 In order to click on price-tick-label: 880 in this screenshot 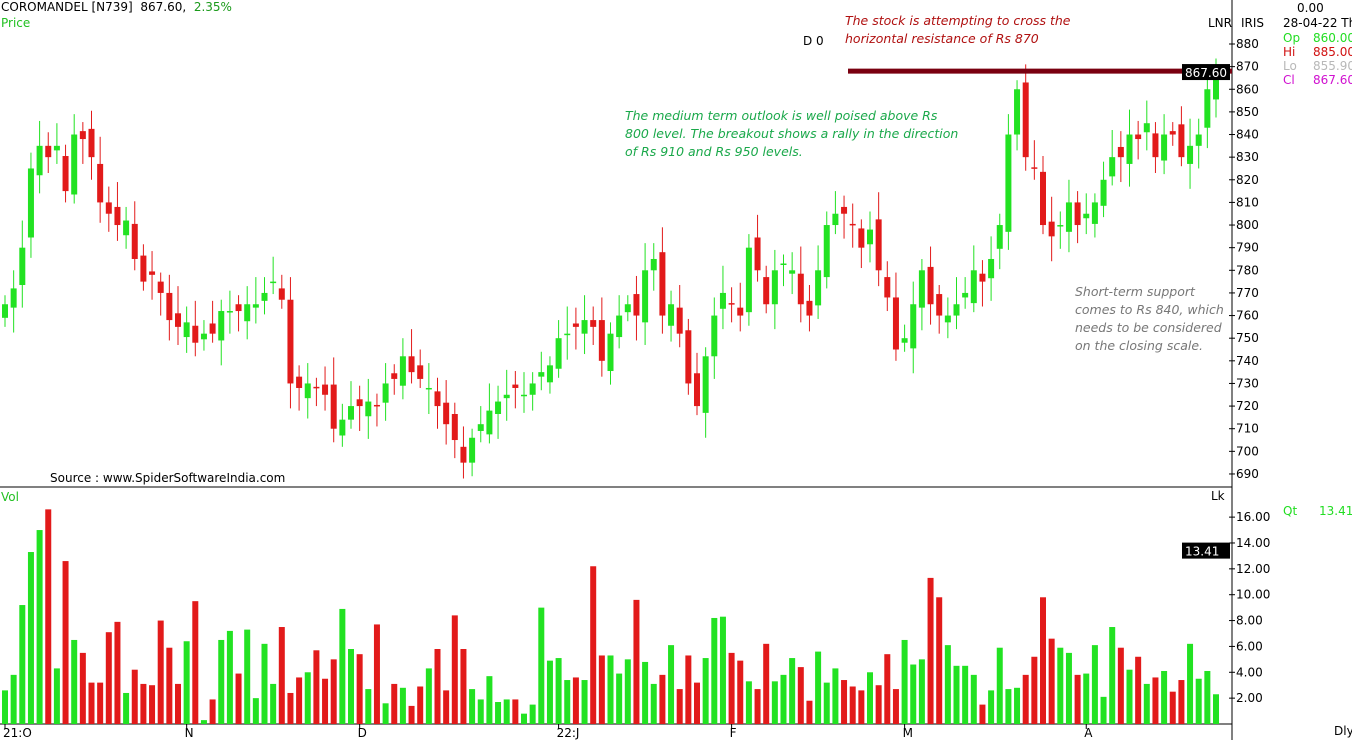, I will do `click(1247, 44)`.